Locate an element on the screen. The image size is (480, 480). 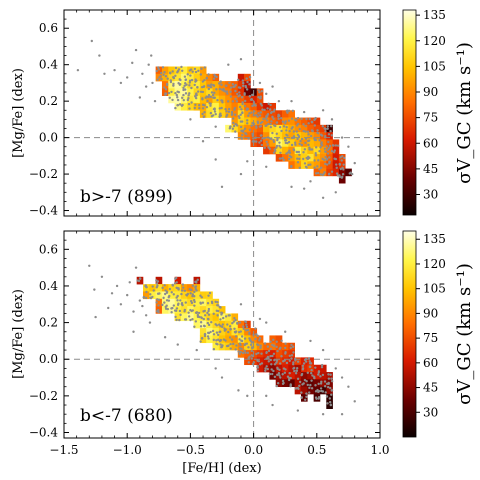
x-tick-label: 1.0 is located at coordinates (379, 450).